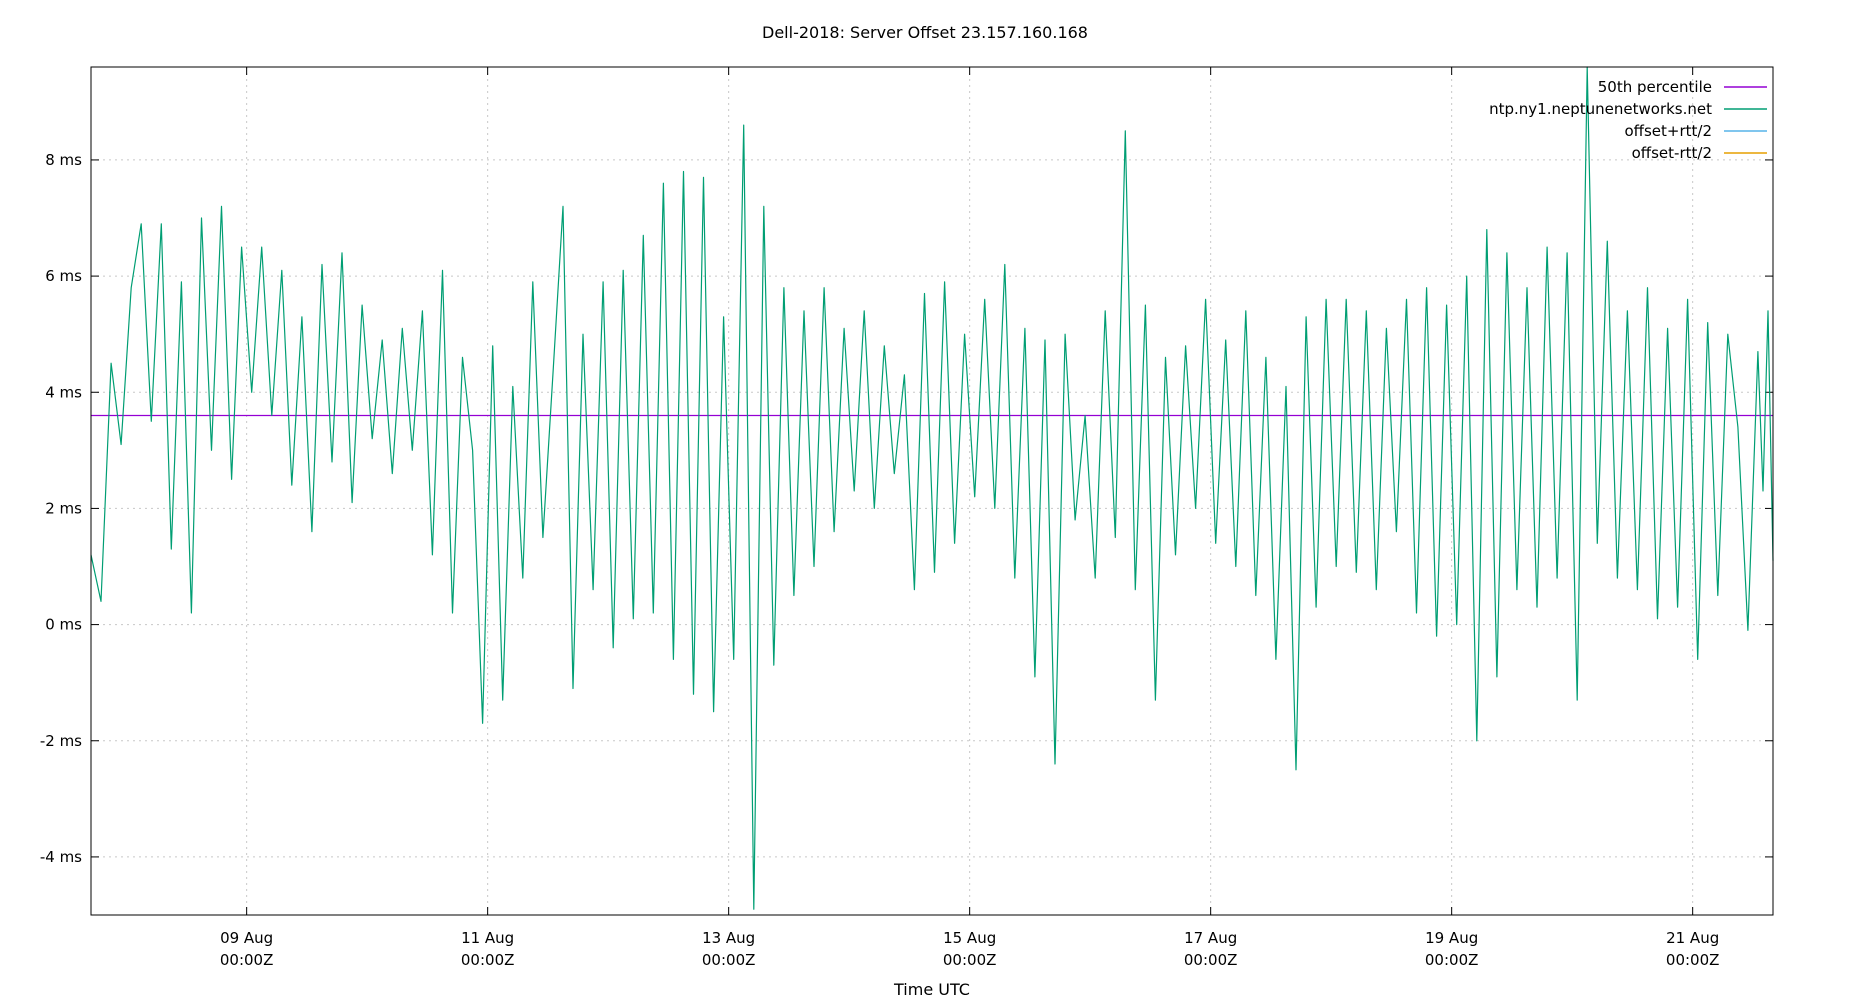 The width and height of the screenshot is (1850, 1000). I want to click on x-tick-label-date: 19 Aug, so click(1451, 938).